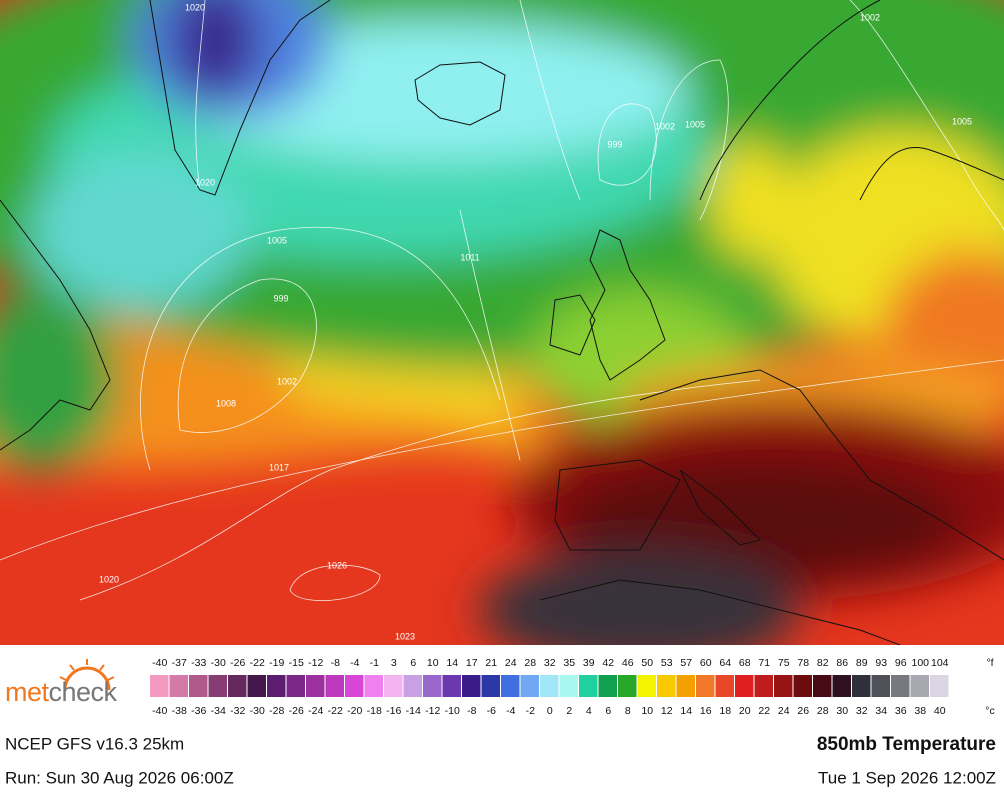  Describe the element at coordinates (452, 663) in the screenshot. I see `fahrenheit-label: 14` at that location.